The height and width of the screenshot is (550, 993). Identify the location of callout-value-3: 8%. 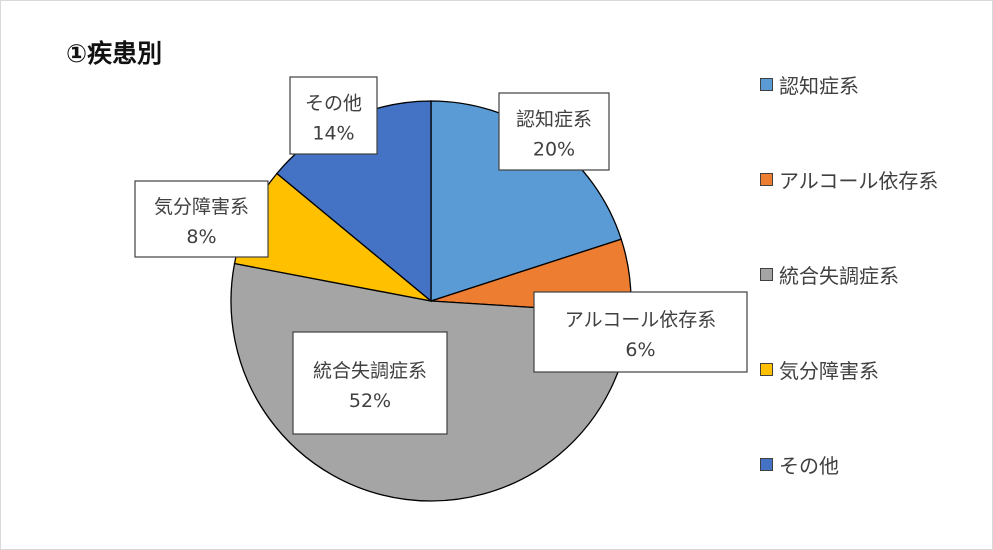
(201, 237).